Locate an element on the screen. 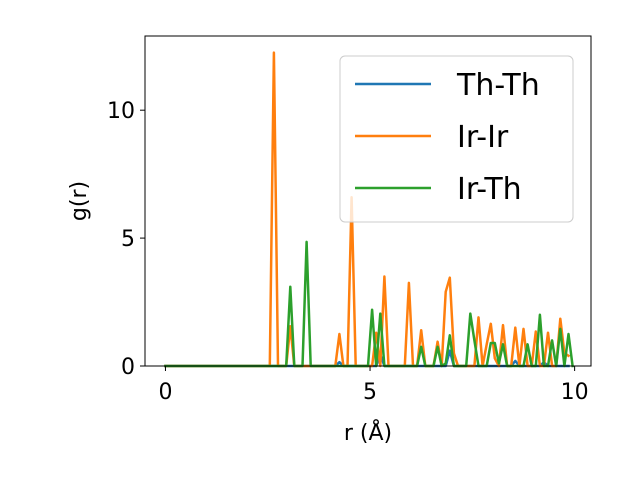 This screenshot has height=480, width=640. x-tick-label: 10 is located at coordinates (575, 392).